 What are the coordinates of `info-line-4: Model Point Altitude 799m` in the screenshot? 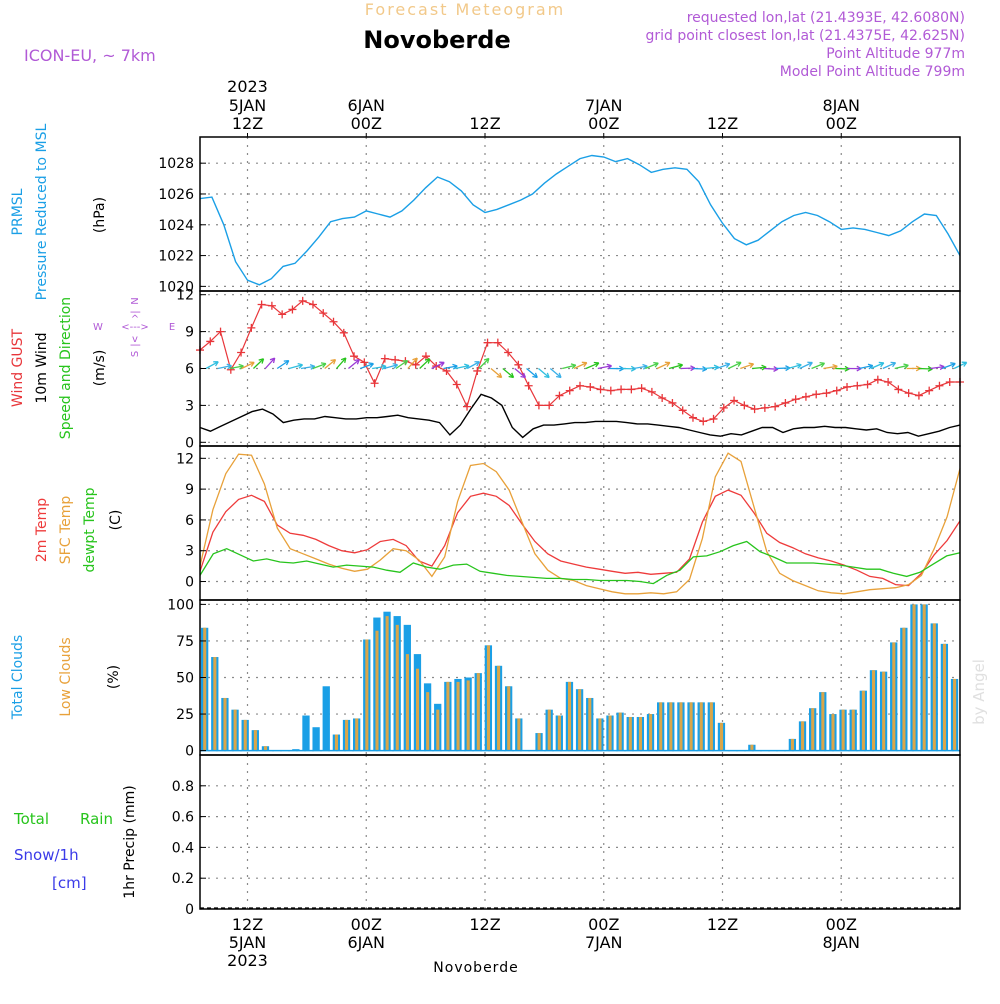 It's located at (872, 72).